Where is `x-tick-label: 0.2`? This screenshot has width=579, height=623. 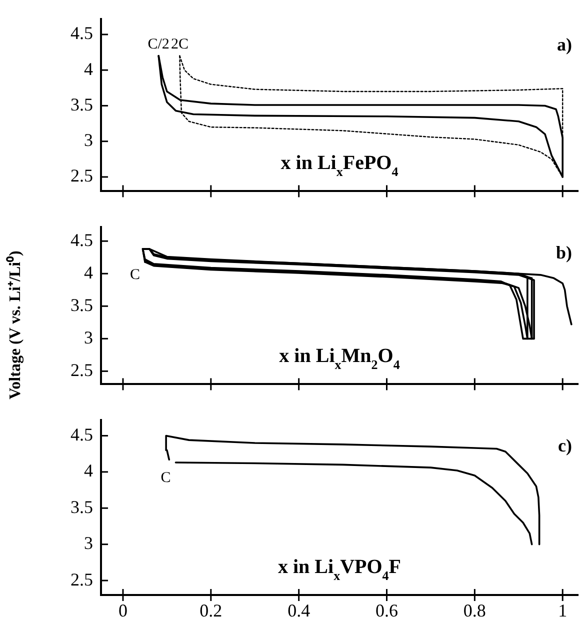
x-tick-label: 0.2 is located at coordinates (211, 610).